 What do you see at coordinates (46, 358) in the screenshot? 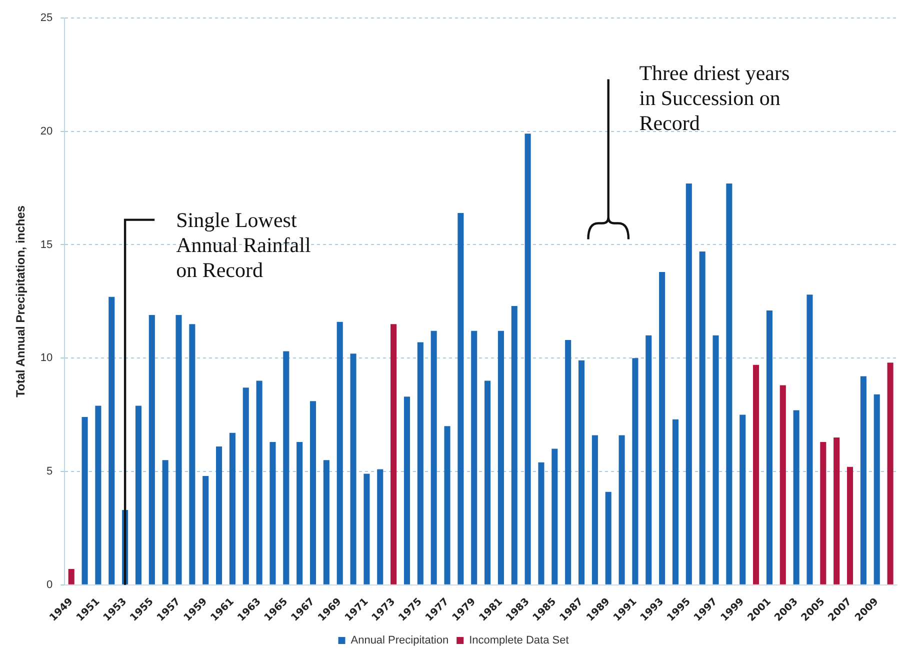
I see `y-tick-label: 10` at bounding box center [46, 358].